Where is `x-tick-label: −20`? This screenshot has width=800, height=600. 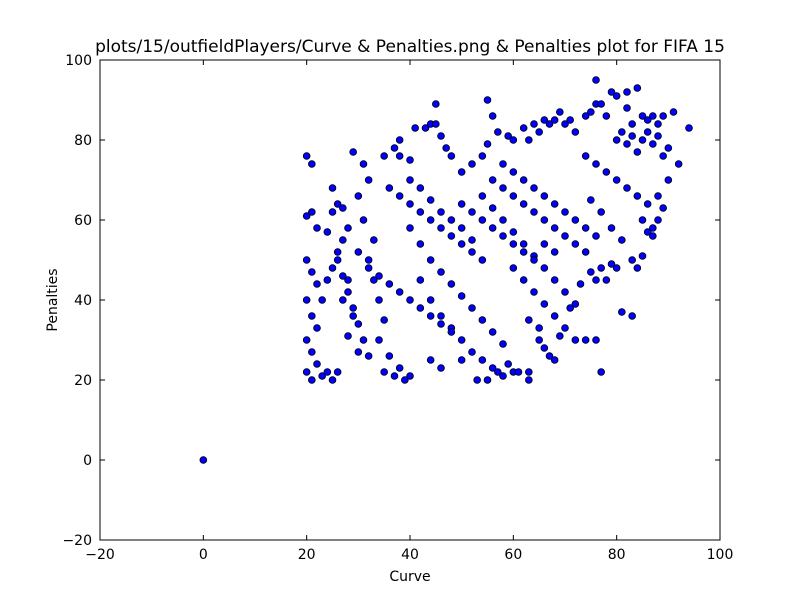
x-tick-label: −20 is located at coordinates (100, 555).